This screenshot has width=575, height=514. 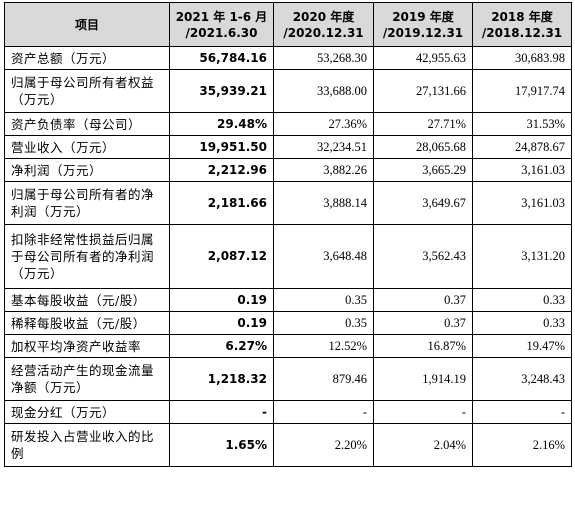 What do you see at coordinates (221, 379) in the screenshot?
I see `value-2021h1: 1,218.32` at bounding box center [221, 379].